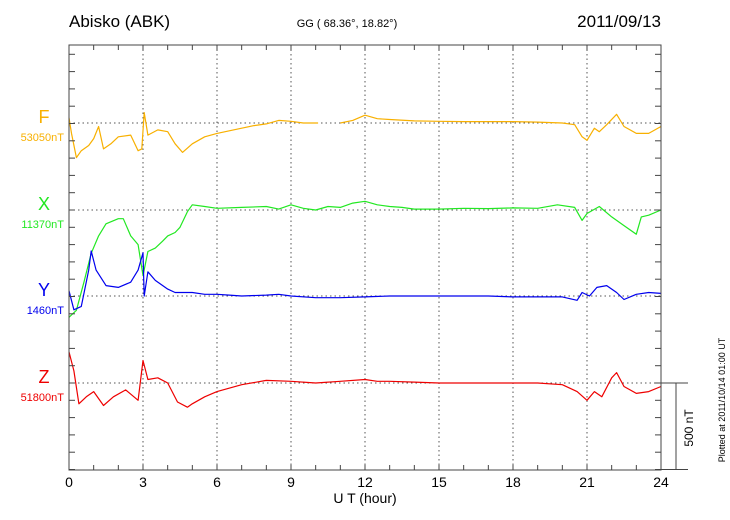  I want to click on x-tick-label: 9, so click(291, 482).